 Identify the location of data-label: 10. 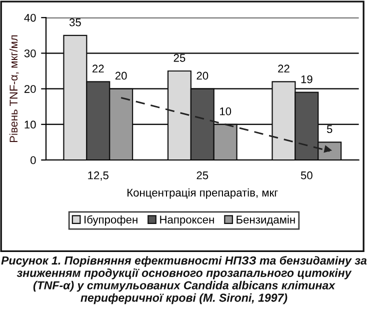
(226, 111).